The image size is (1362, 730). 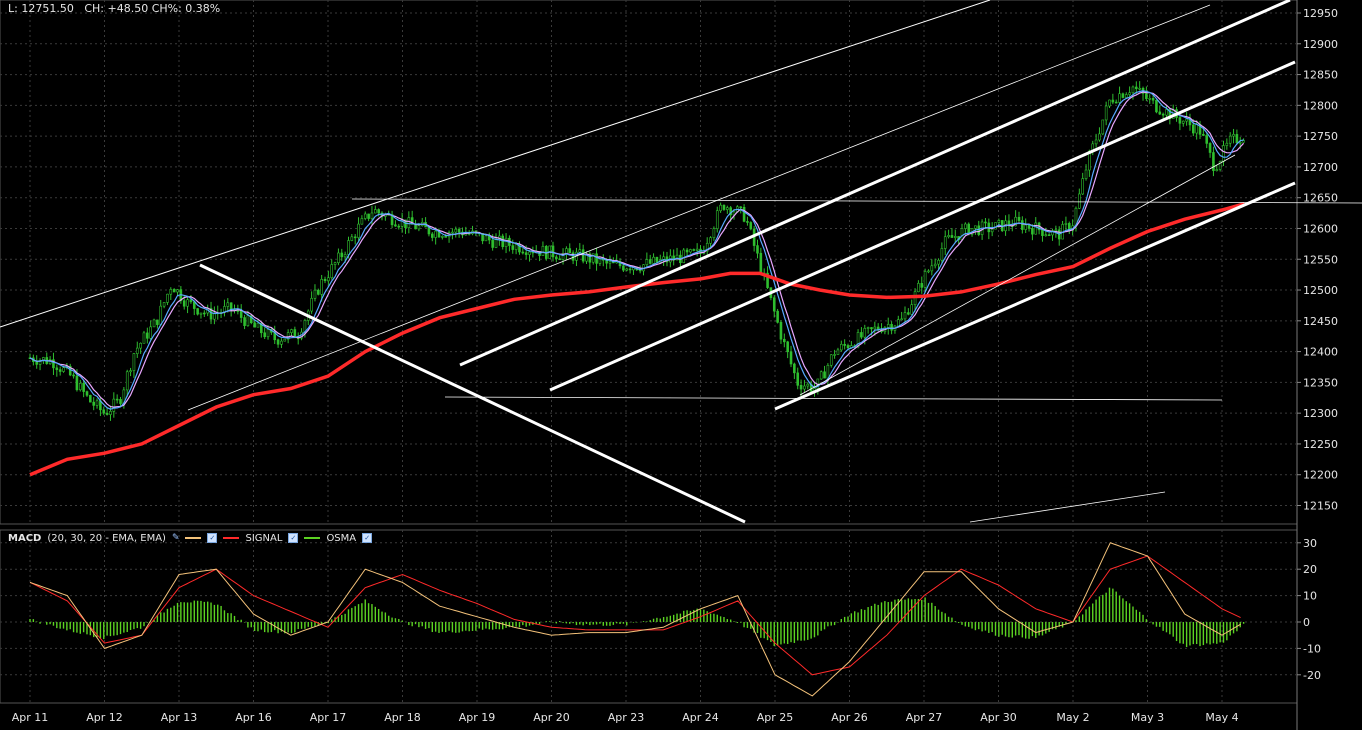 What do you see at coordinates (1320, 413) in the screenshot?
I see `price-y-tick-label: 12300` at bounding box center [1320, 413].